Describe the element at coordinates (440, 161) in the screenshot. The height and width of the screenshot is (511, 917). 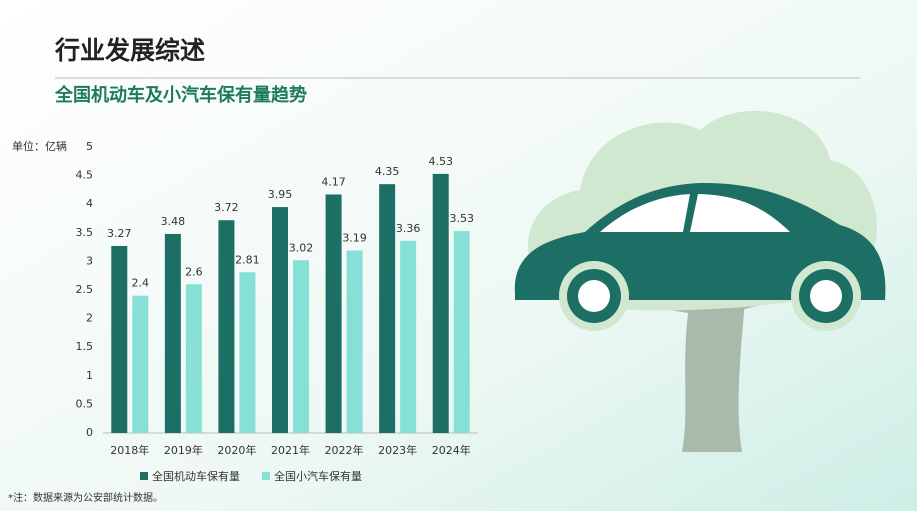
I see `value-label: 4.53` at that location.